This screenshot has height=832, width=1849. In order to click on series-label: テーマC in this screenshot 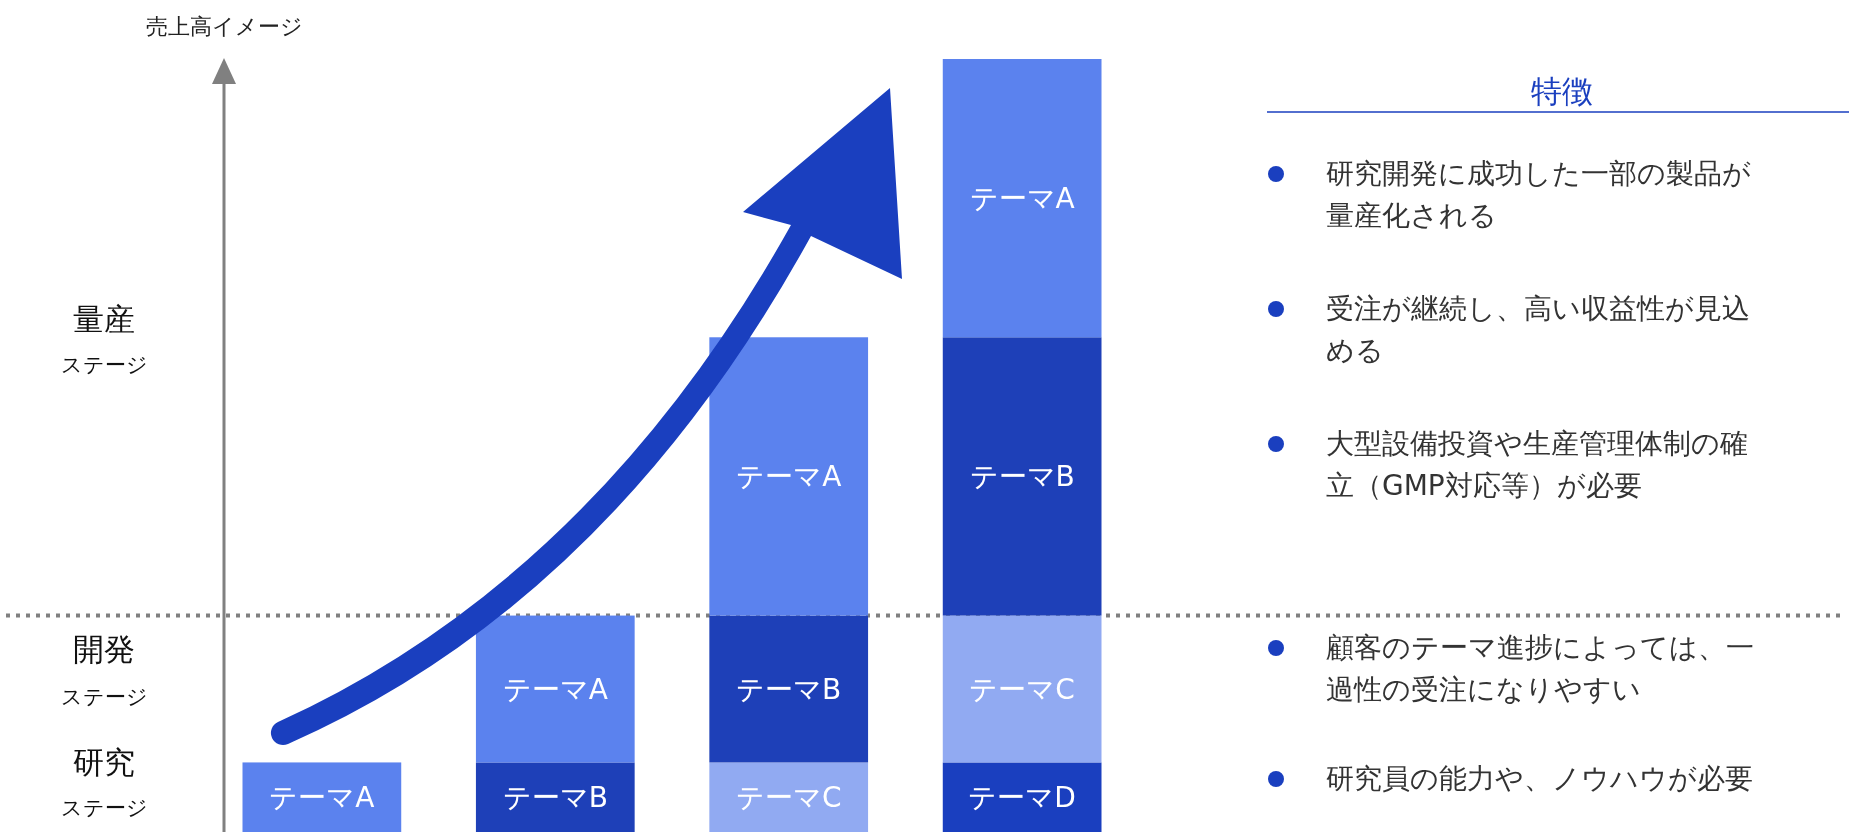, I will do `click(788, 798)`.